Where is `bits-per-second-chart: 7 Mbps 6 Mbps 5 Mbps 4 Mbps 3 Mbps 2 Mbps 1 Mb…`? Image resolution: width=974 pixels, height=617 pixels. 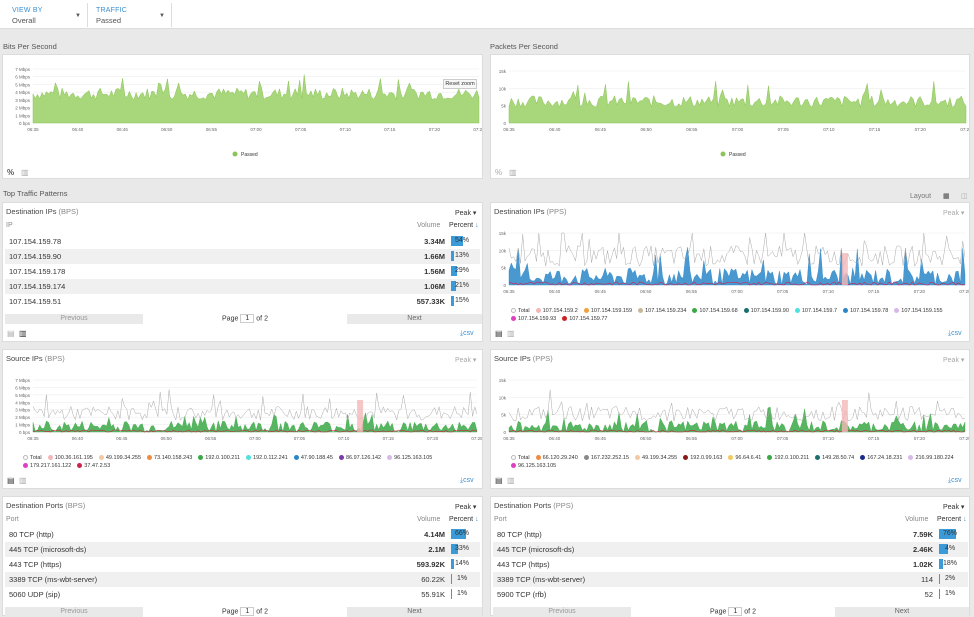 bits-per-second-chart: 7 Mbps 6 Mbps 5 Mbps 4 Mbps 3 Mbps 2 Mbps 1 Mb… is located at coordinates (242, 109).